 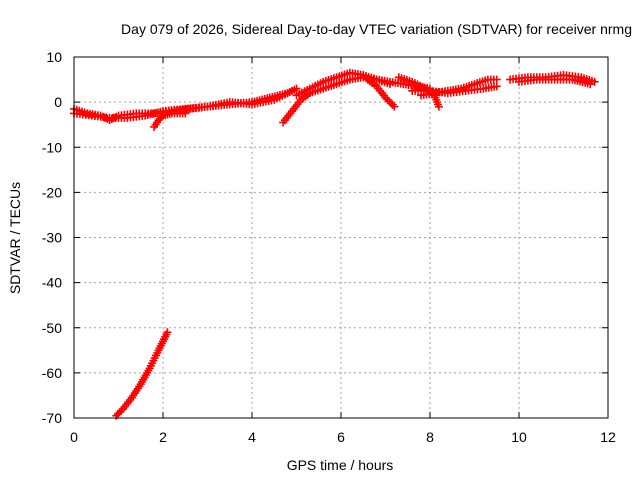 What do you see at coordinates (54, 57) in the screenshot?
I see `y-tick-label: 10` at bounding box center [54, 57].